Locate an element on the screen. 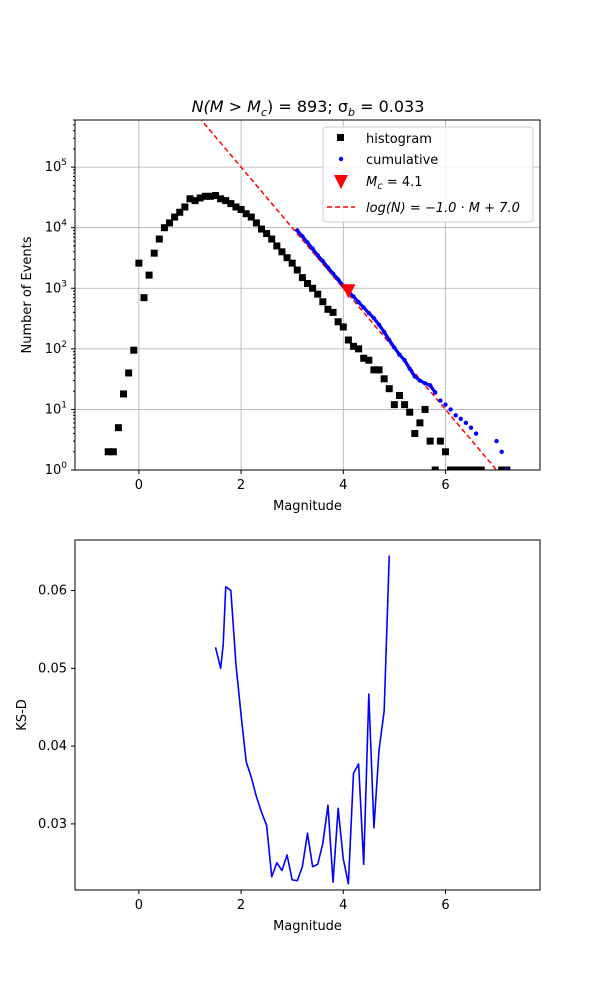  ks-d-line is located at coordinates (302, 720).